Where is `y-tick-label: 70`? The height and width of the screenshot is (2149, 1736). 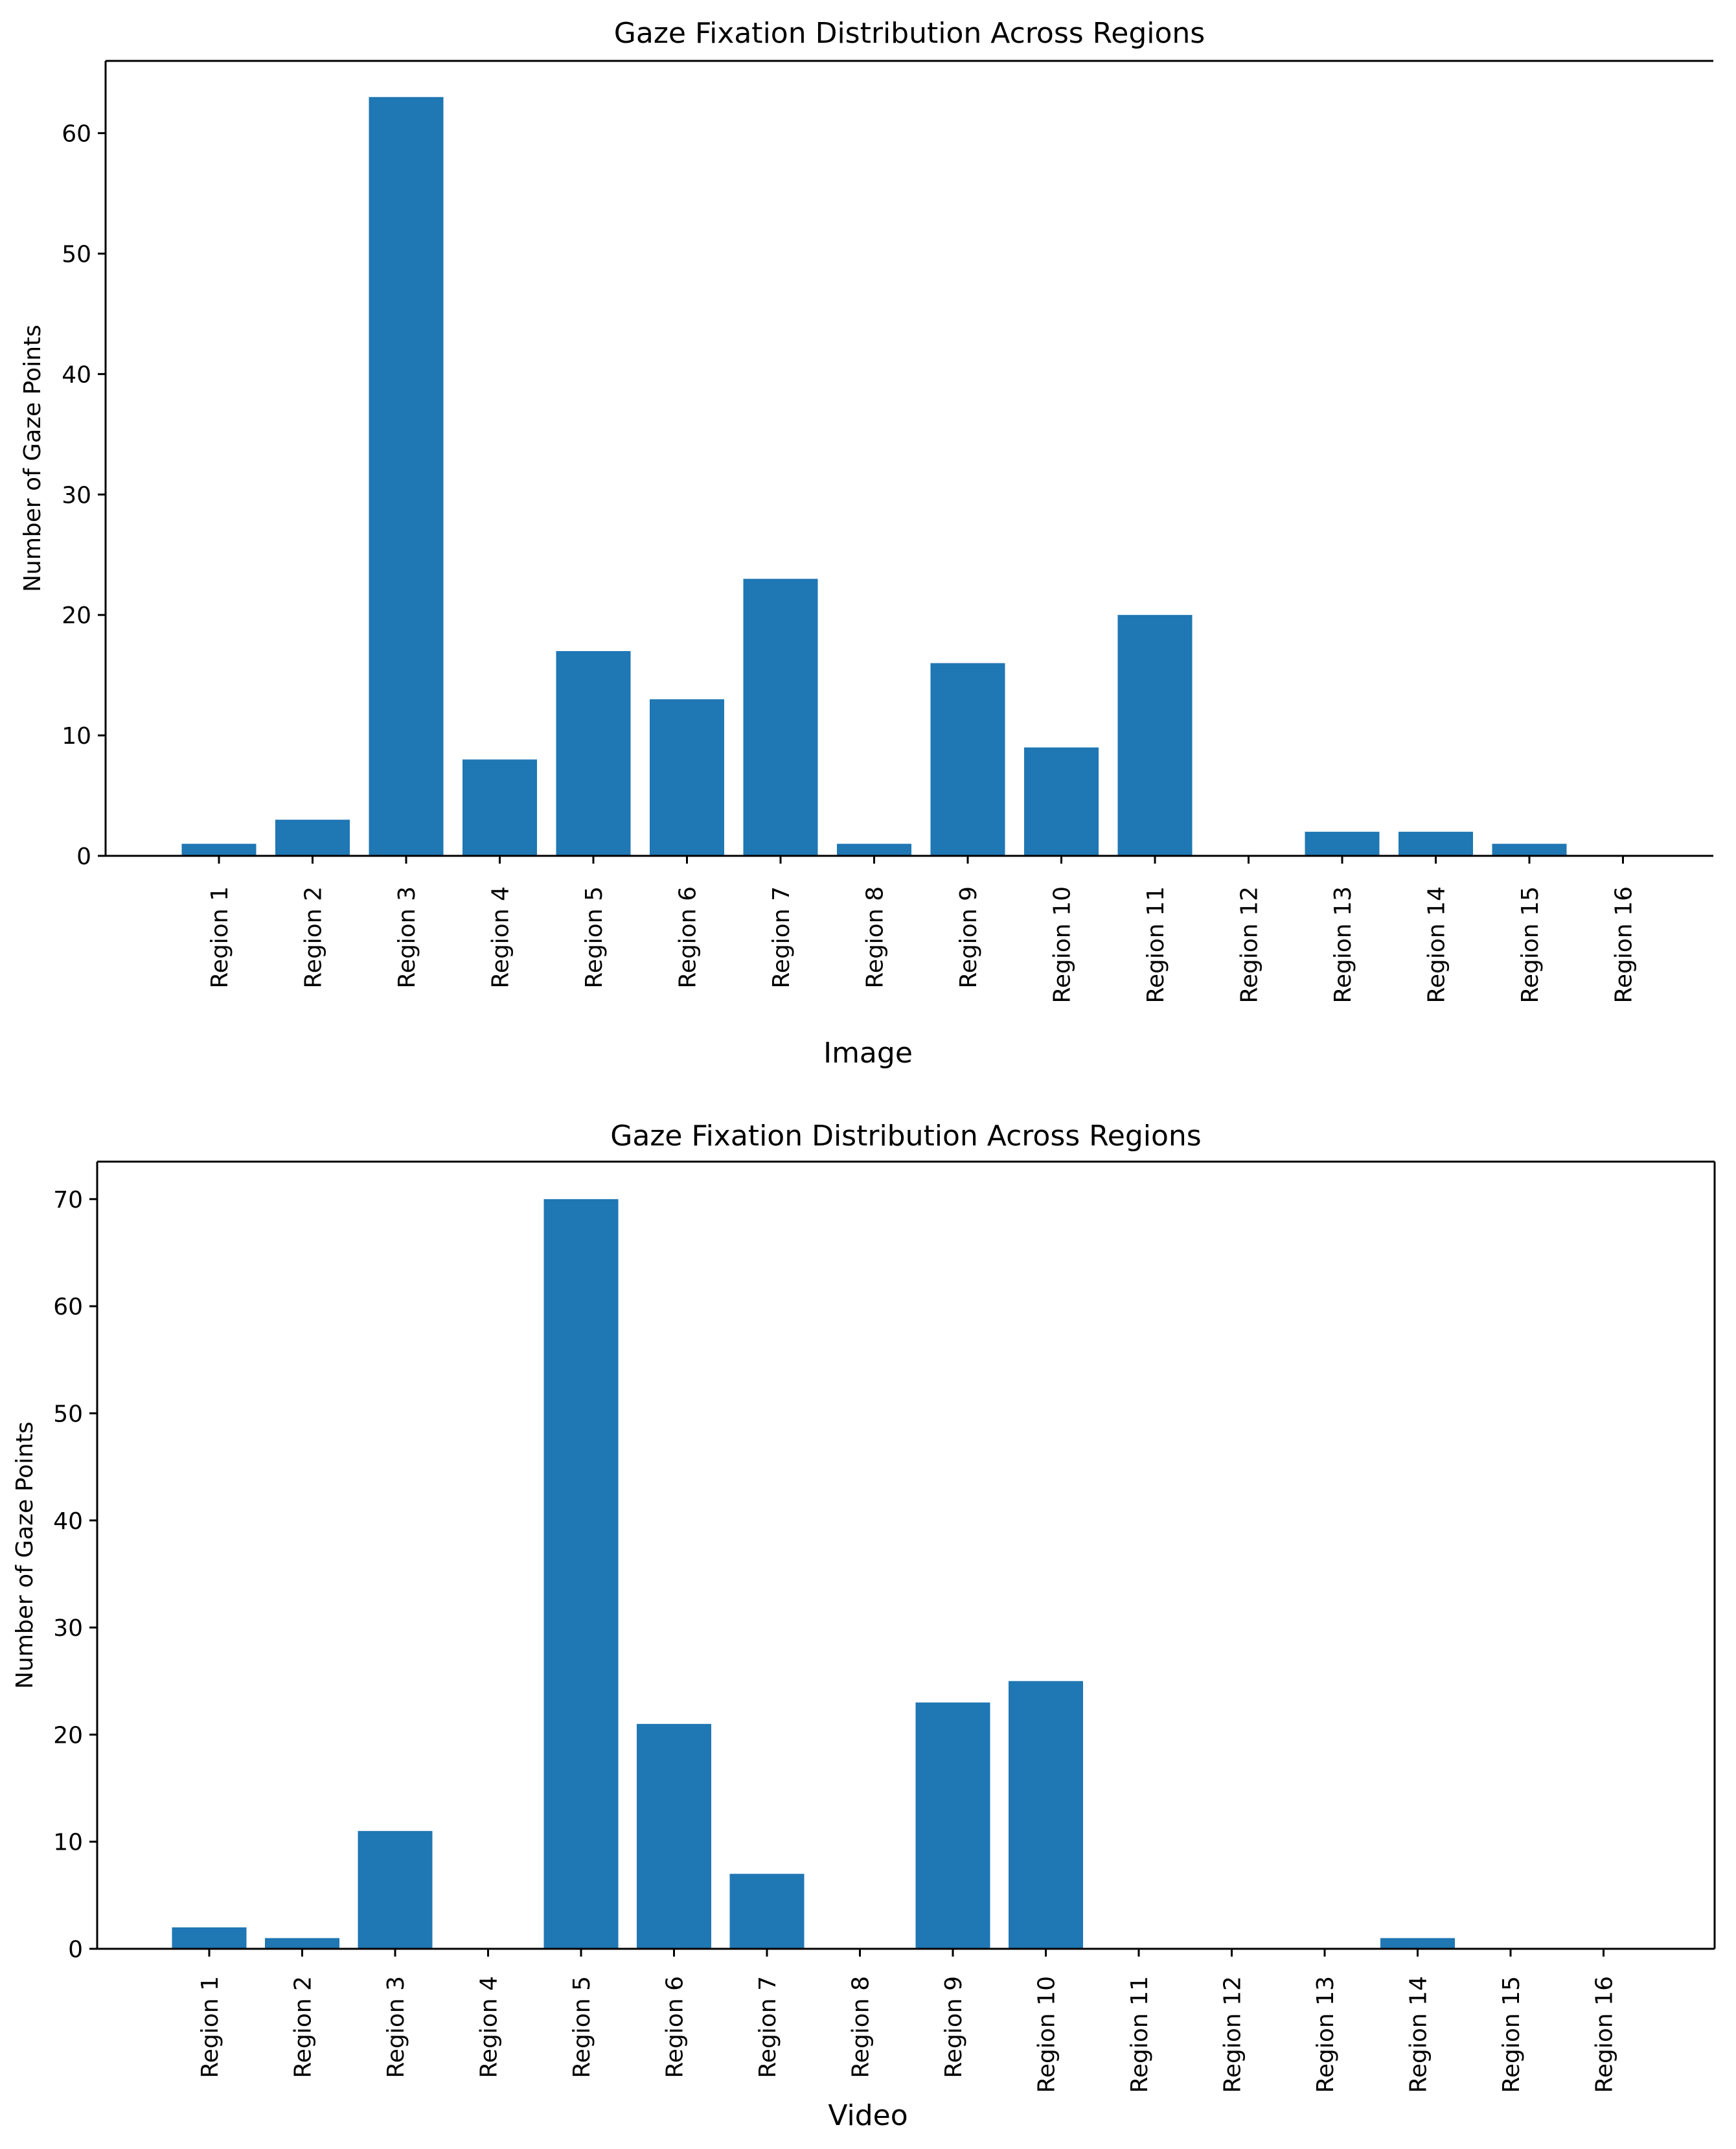
y-tick-label: 70 is located at coordinates (68, 1200).